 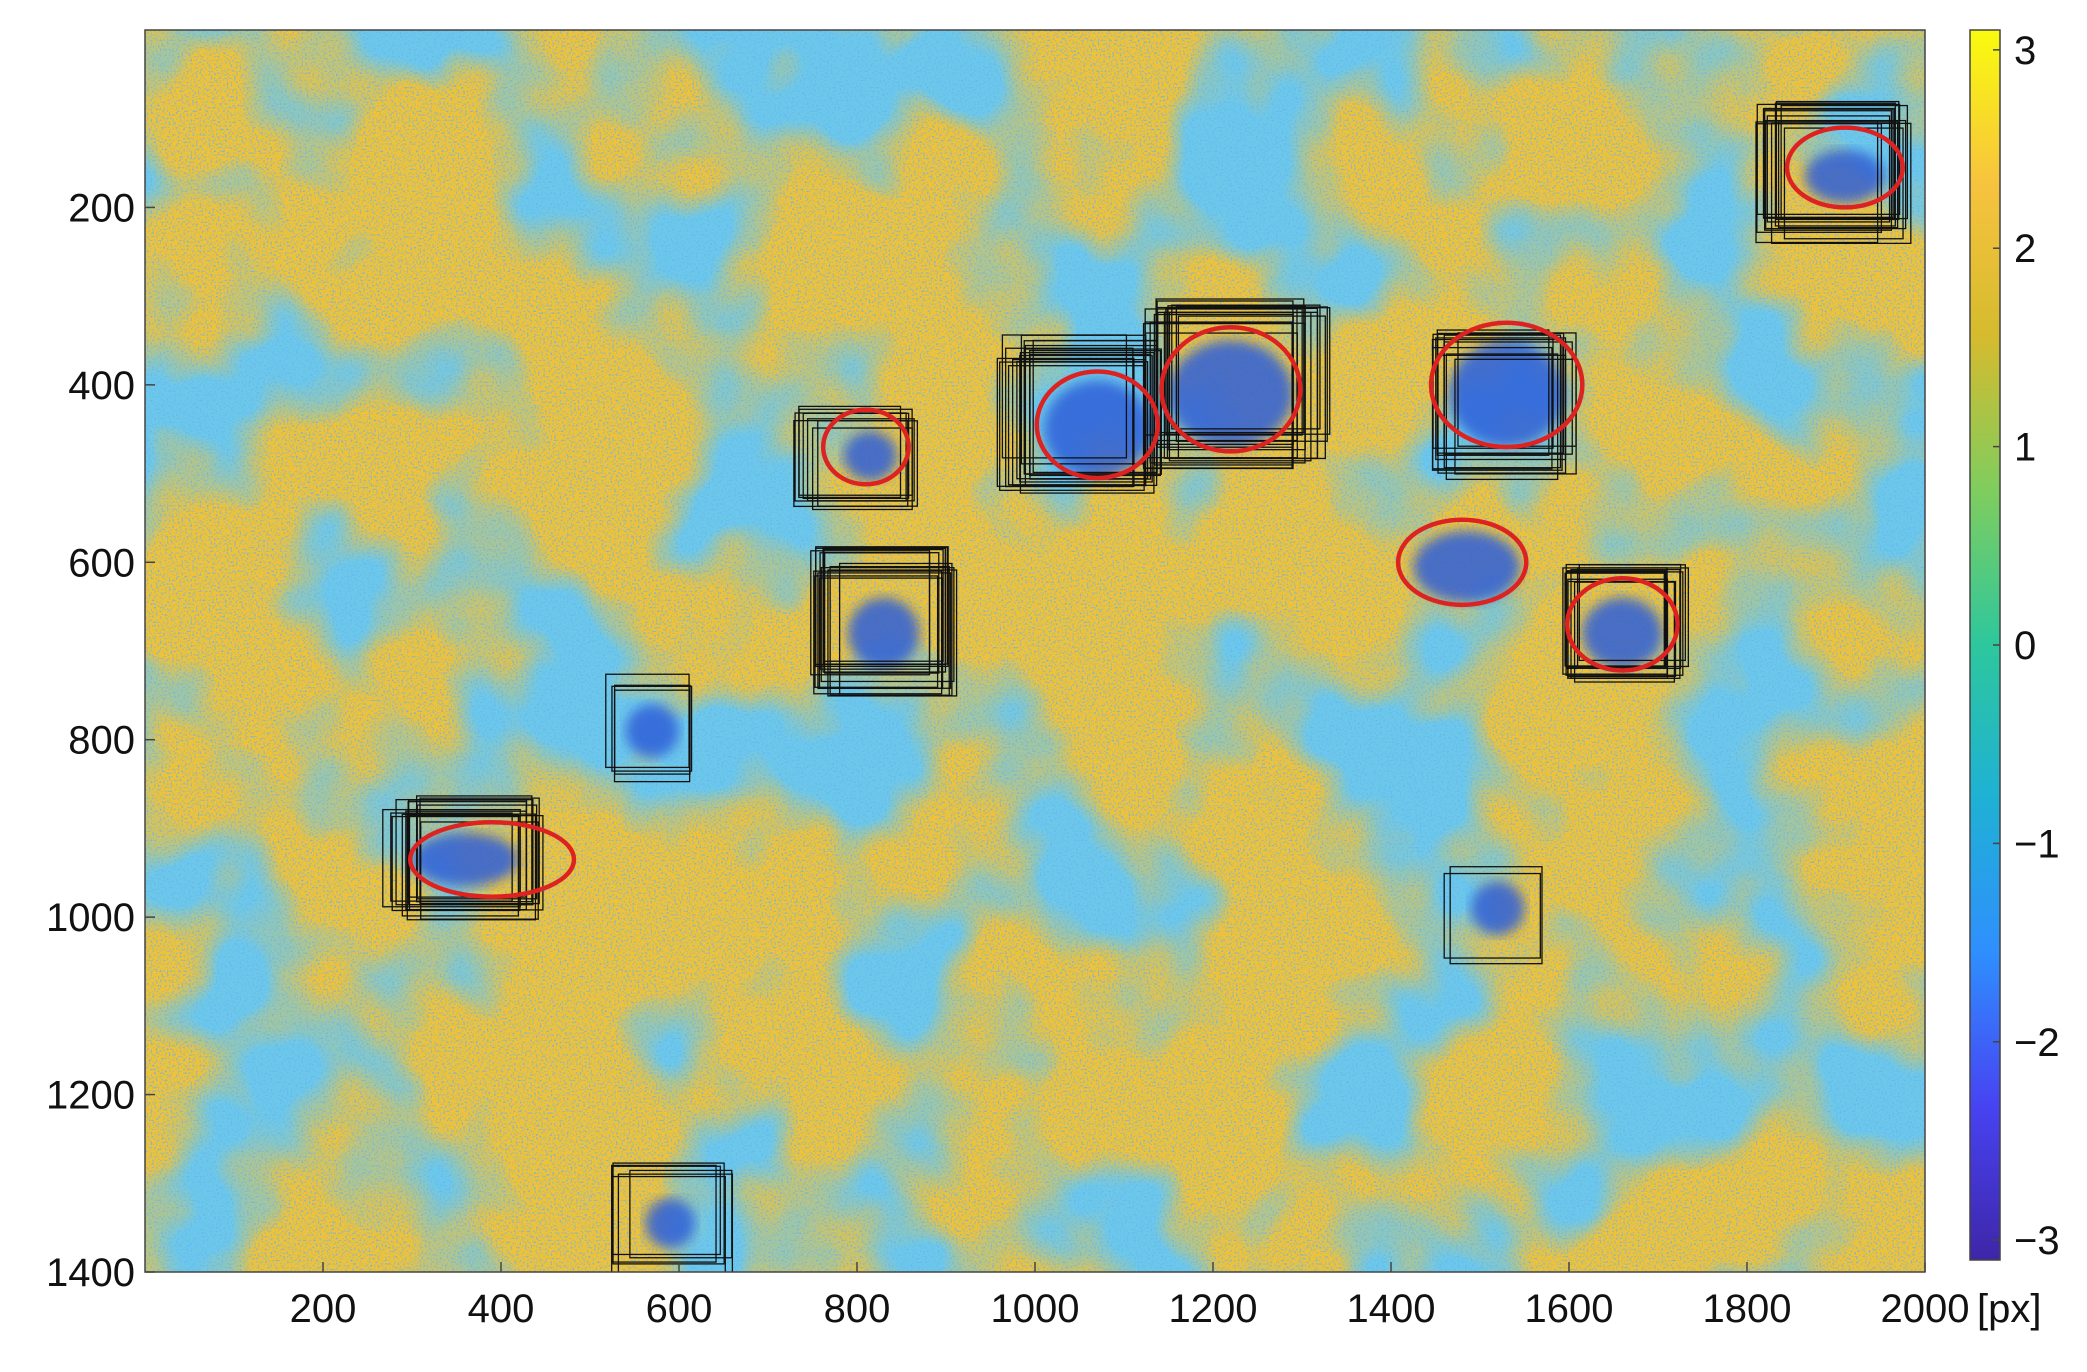 I want to click on colorbar-tick-label: 2, so click(x=2025, y=249).